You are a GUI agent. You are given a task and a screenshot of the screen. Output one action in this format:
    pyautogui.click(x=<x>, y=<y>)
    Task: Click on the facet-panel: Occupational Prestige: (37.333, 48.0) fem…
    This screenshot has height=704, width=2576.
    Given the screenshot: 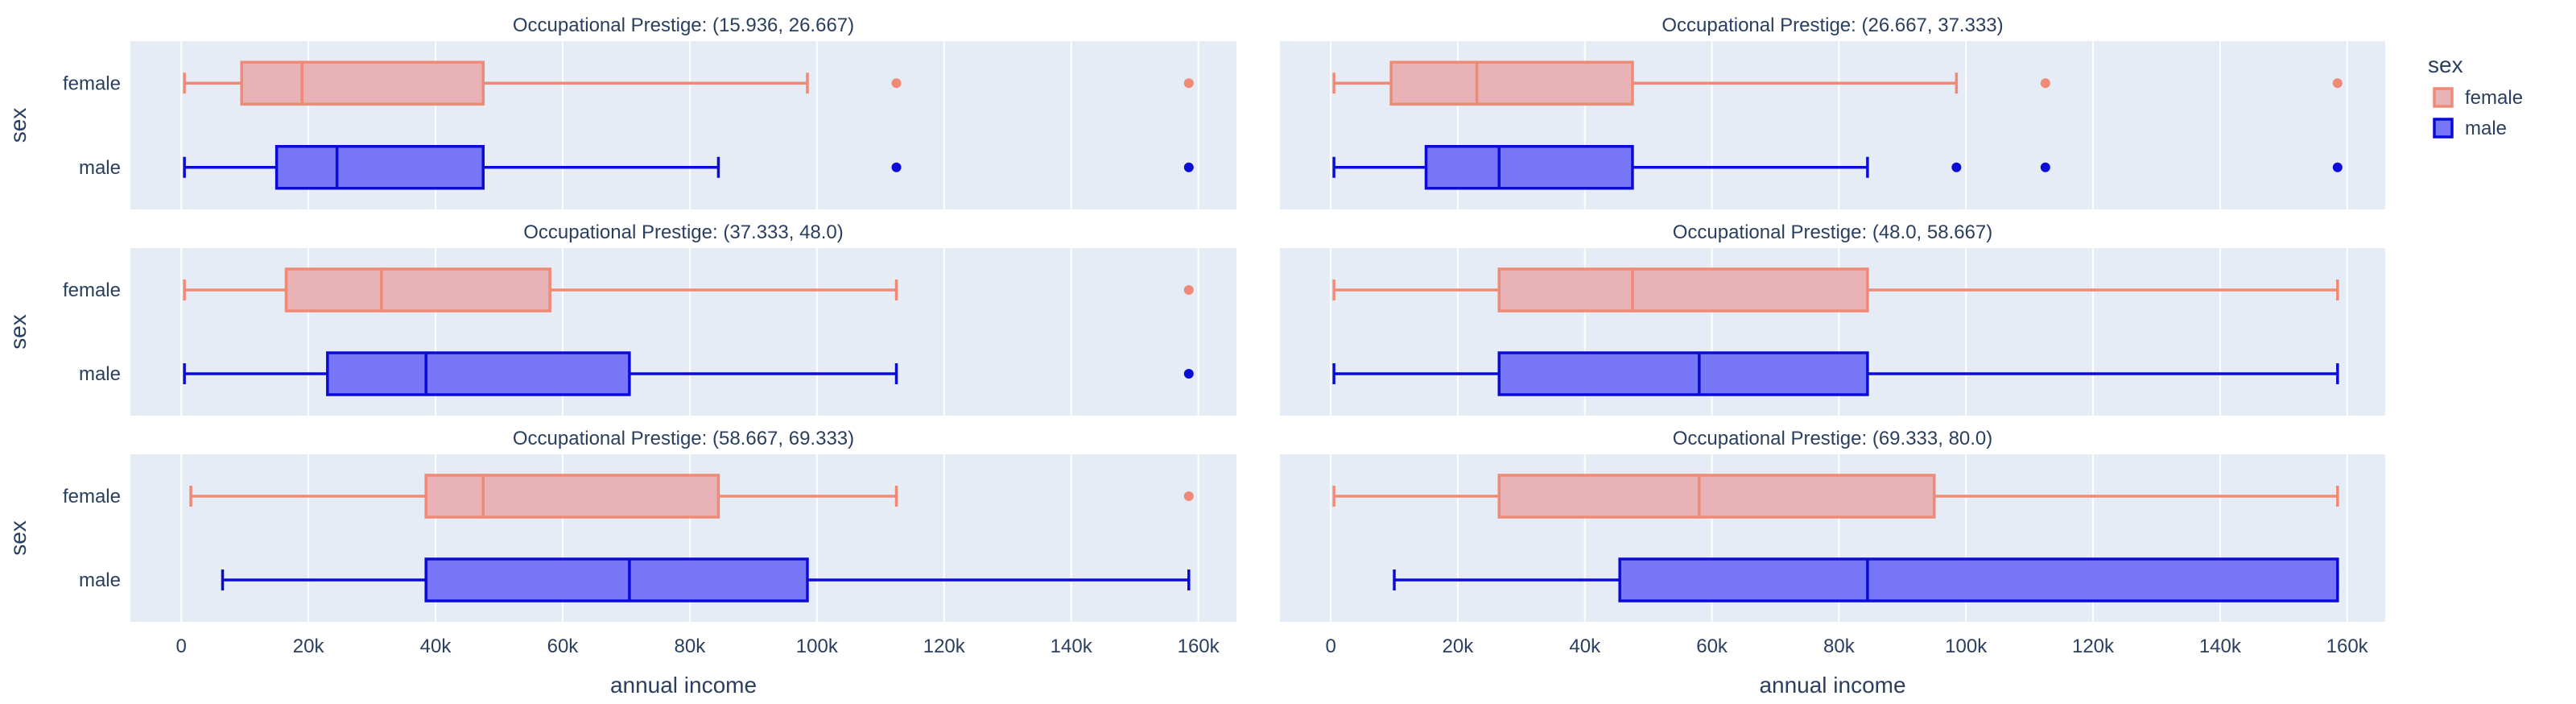 What is the action you would take?
    pyautogui.click(x=621, y=319)
    